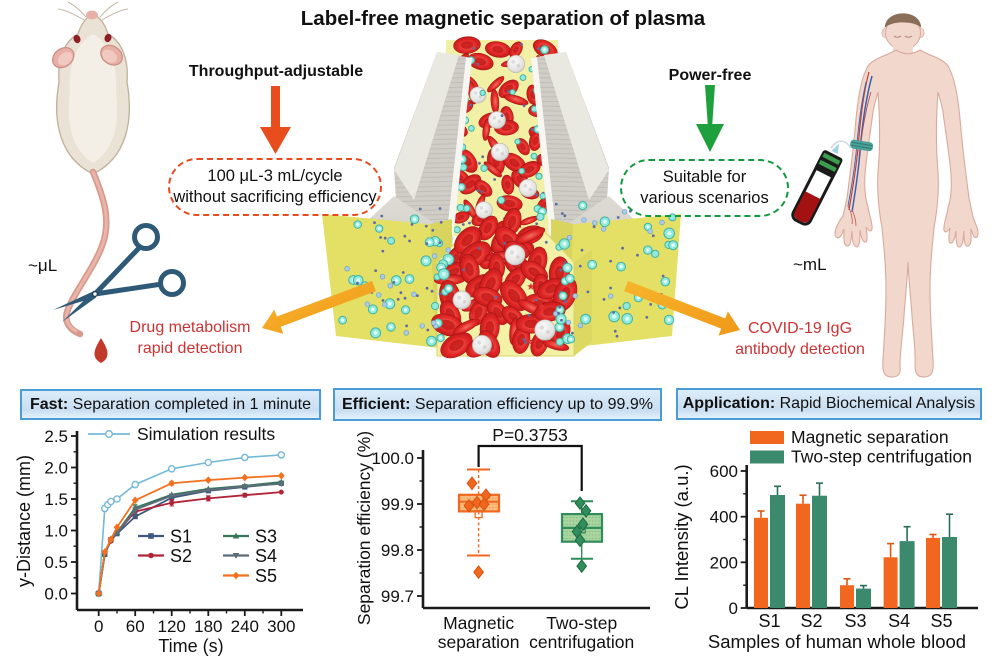 Image resolution: width=998 pixels, height=658 pixels. I want to click on svg-text: 60, so click(135, 626).